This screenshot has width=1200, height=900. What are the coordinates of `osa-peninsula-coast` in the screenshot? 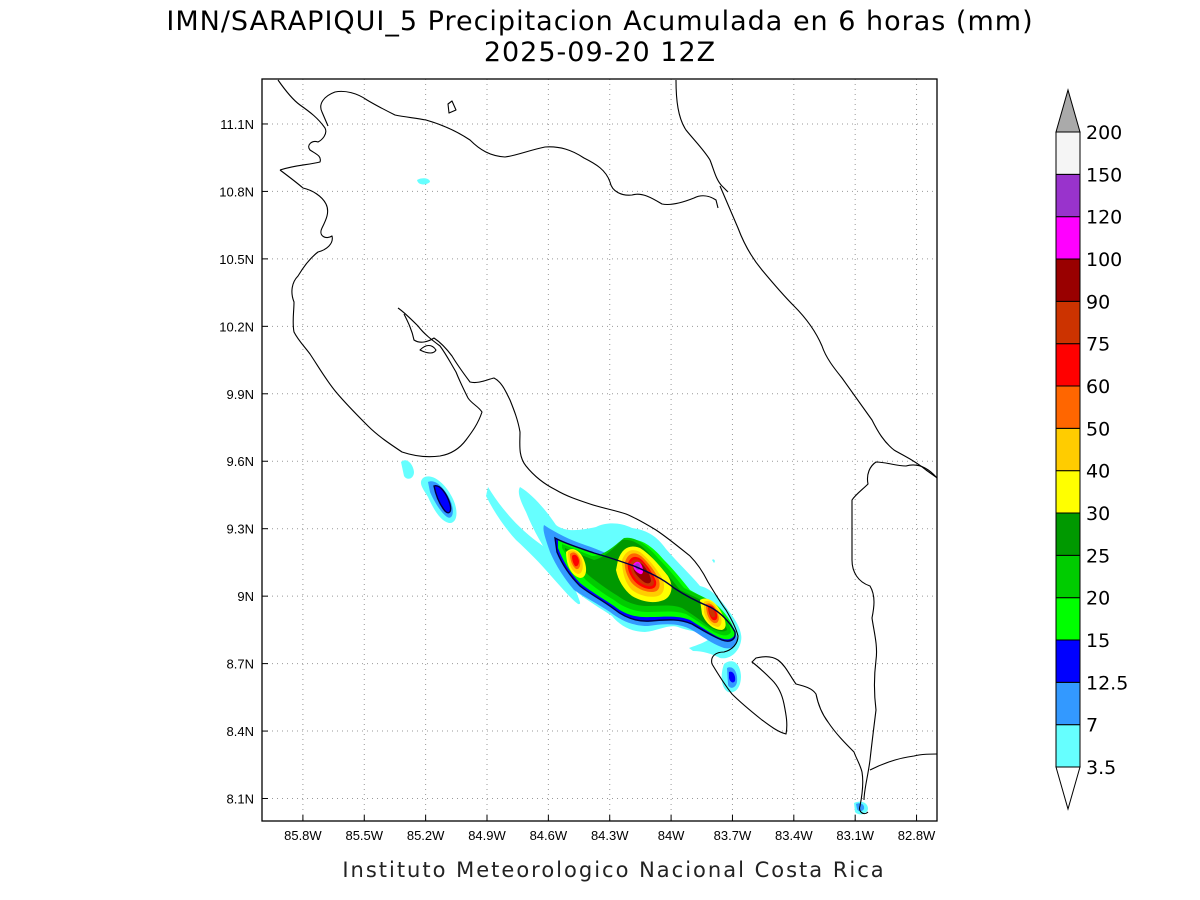 It's located at (790, 735).